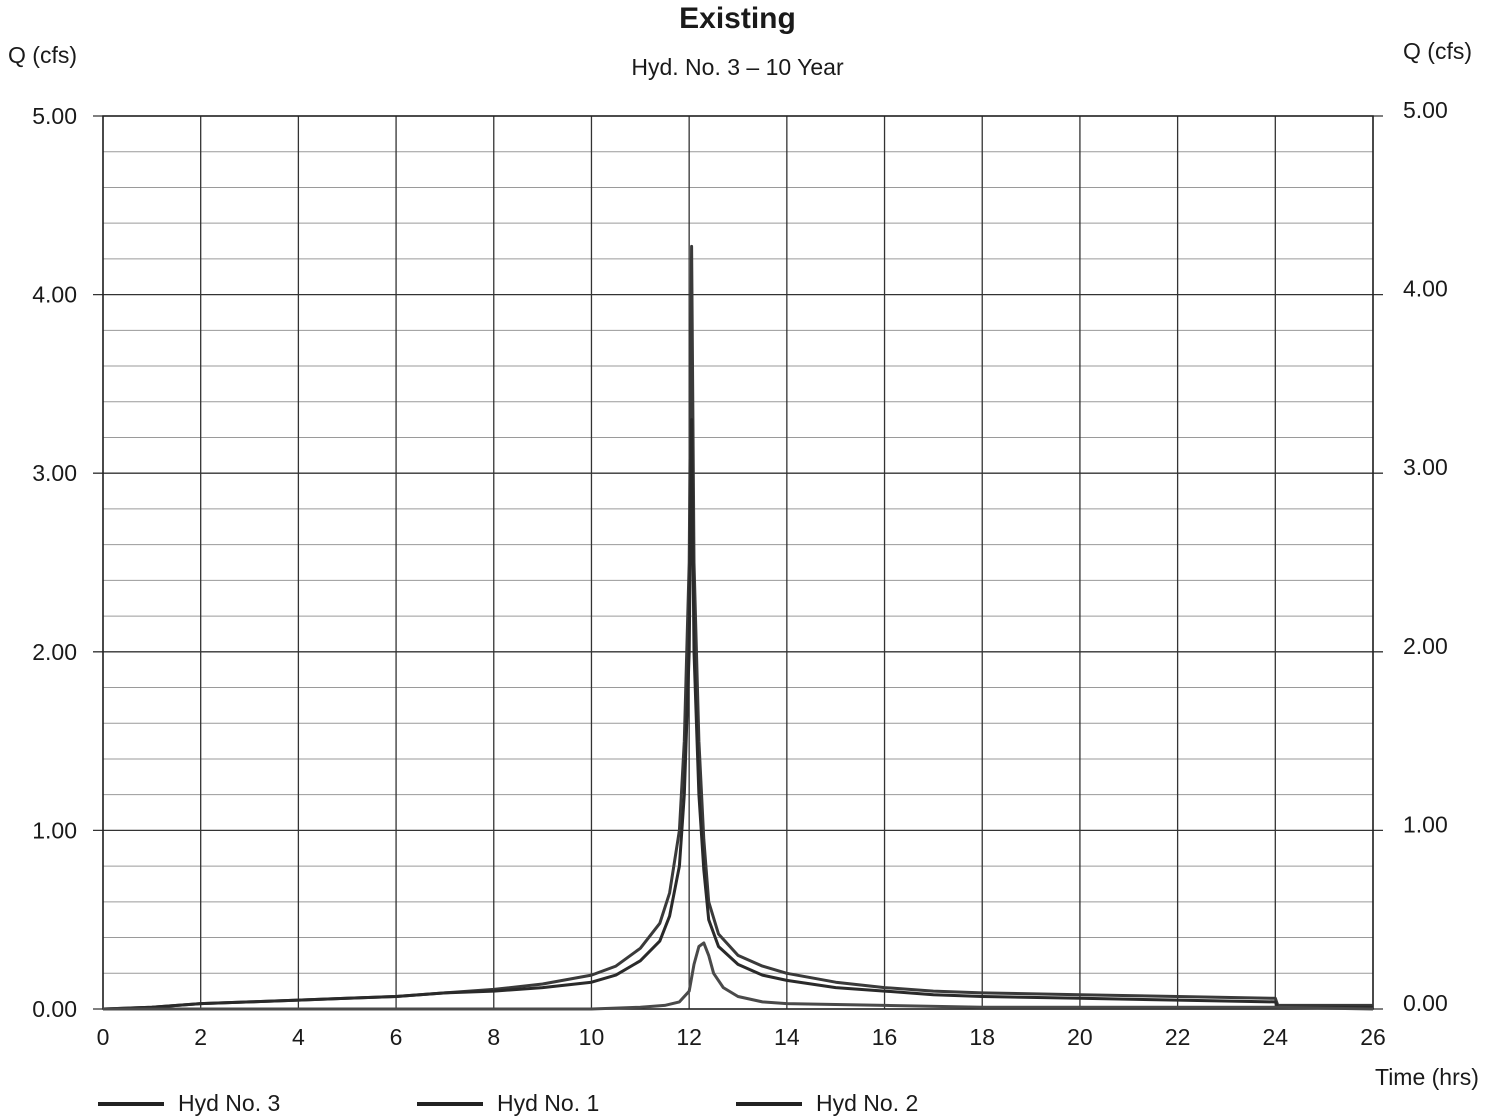 The height and width of the screenshot is (1120, 1510). What do you see at coordinates (1437, 51) in the screenshot?
I see `y-axis-label-right: Q (cfs)` at bounding box center [1437, 51].